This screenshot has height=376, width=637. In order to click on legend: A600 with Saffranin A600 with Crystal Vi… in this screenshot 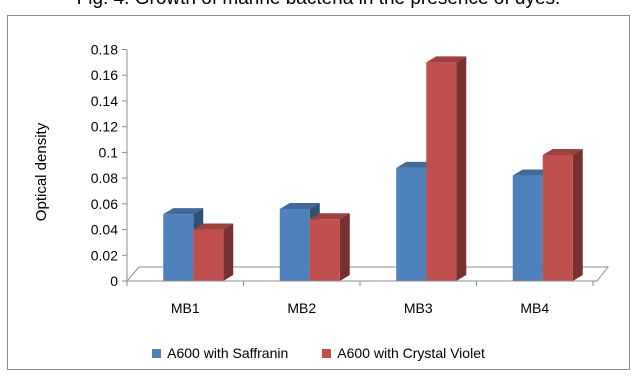, I will do `click(318, 353)`.